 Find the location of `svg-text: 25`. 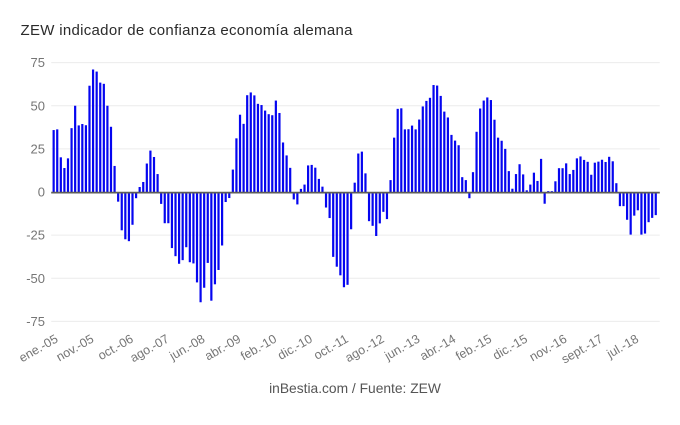

svg-text: 25 is located at coordinates (38, 148).